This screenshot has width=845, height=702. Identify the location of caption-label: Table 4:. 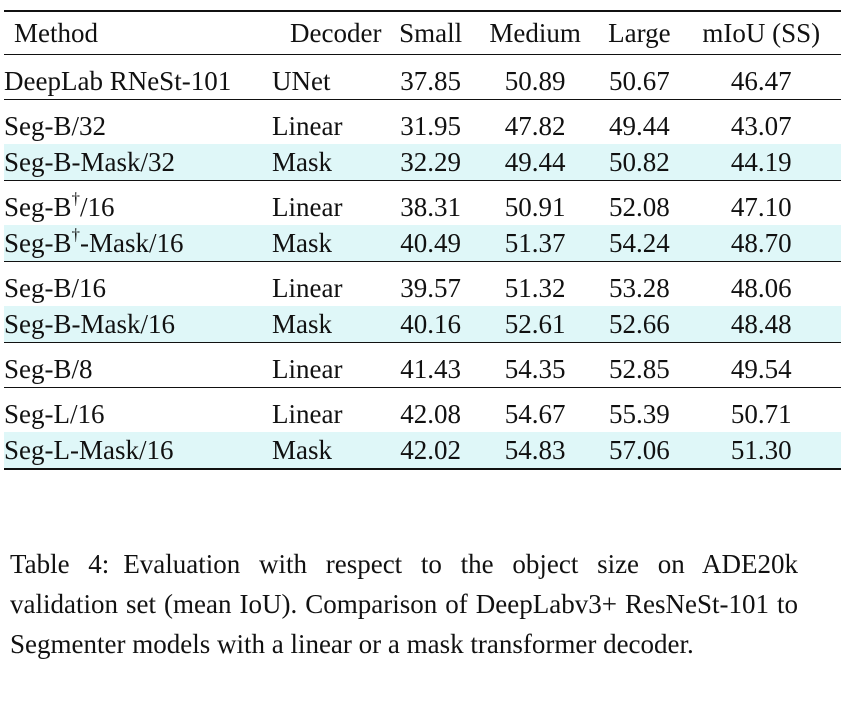
(60, 564).